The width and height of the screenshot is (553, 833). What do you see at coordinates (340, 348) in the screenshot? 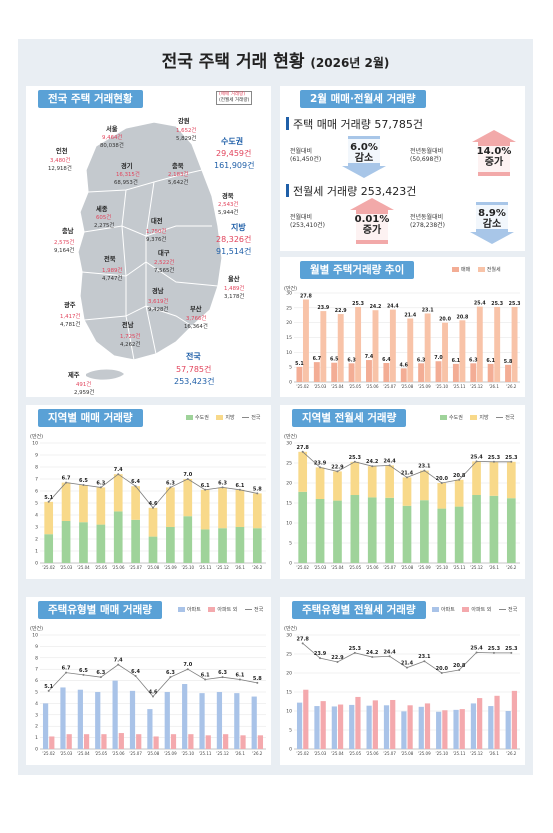
I see `bar-monthly-rent` at bounding box center [340, 348].